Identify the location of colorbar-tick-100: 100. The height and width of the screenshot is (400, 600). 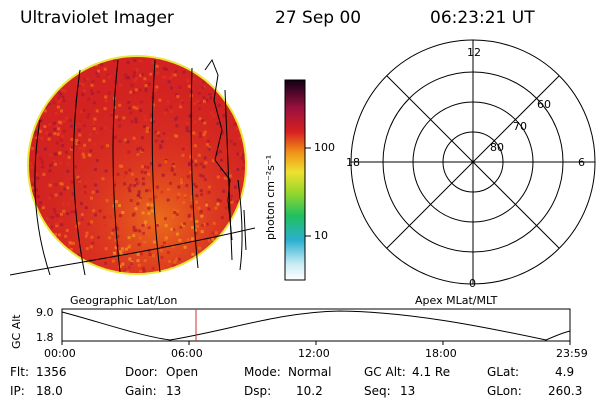
(324, 147).